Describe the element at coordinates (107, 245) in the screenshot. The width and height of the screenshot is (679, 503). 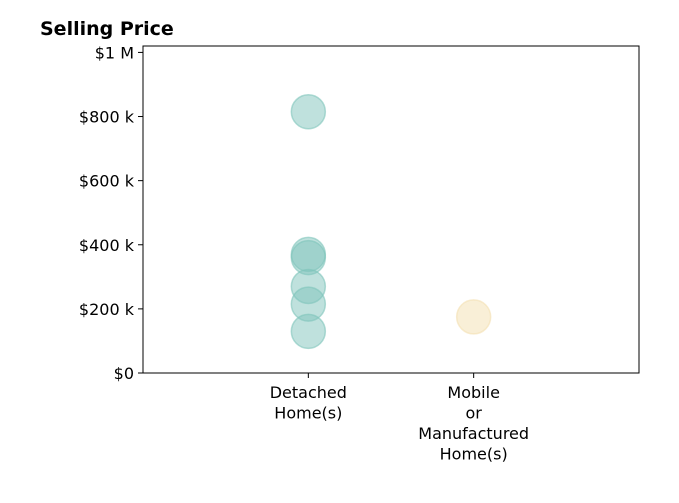
I see `y-tick-label: $400 k` at that location.